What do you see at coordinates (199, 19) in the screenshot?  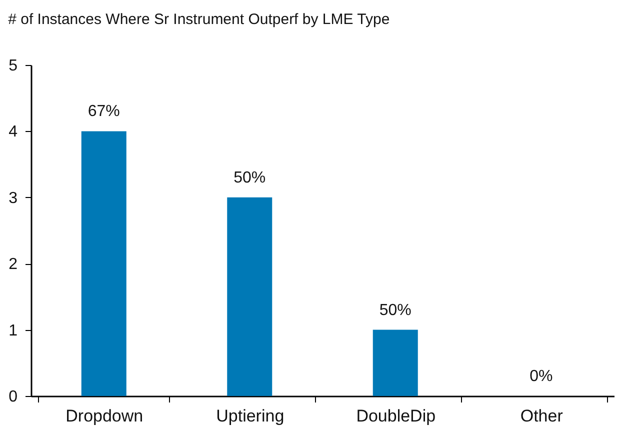 I see `chart-title: # of Instances Where Sr Instrument Outperf by LME Type` at bounding box center [199, 19].